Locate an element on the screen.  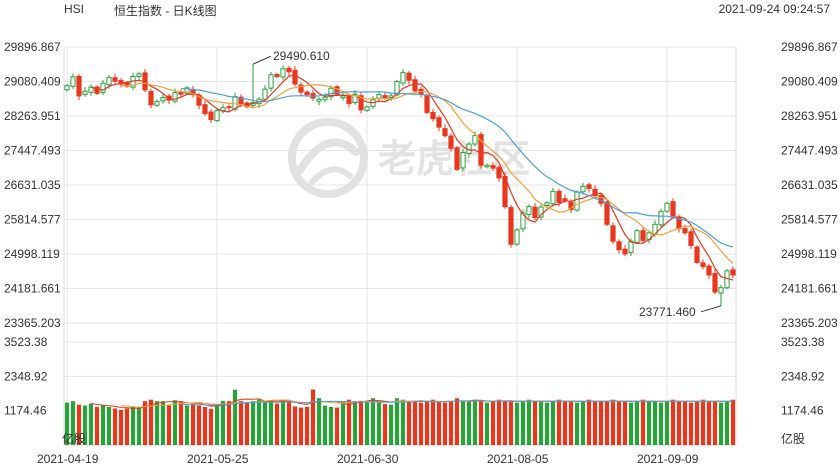
volume-unit-label-left: 亿股 is located at coordinates (74, 438).